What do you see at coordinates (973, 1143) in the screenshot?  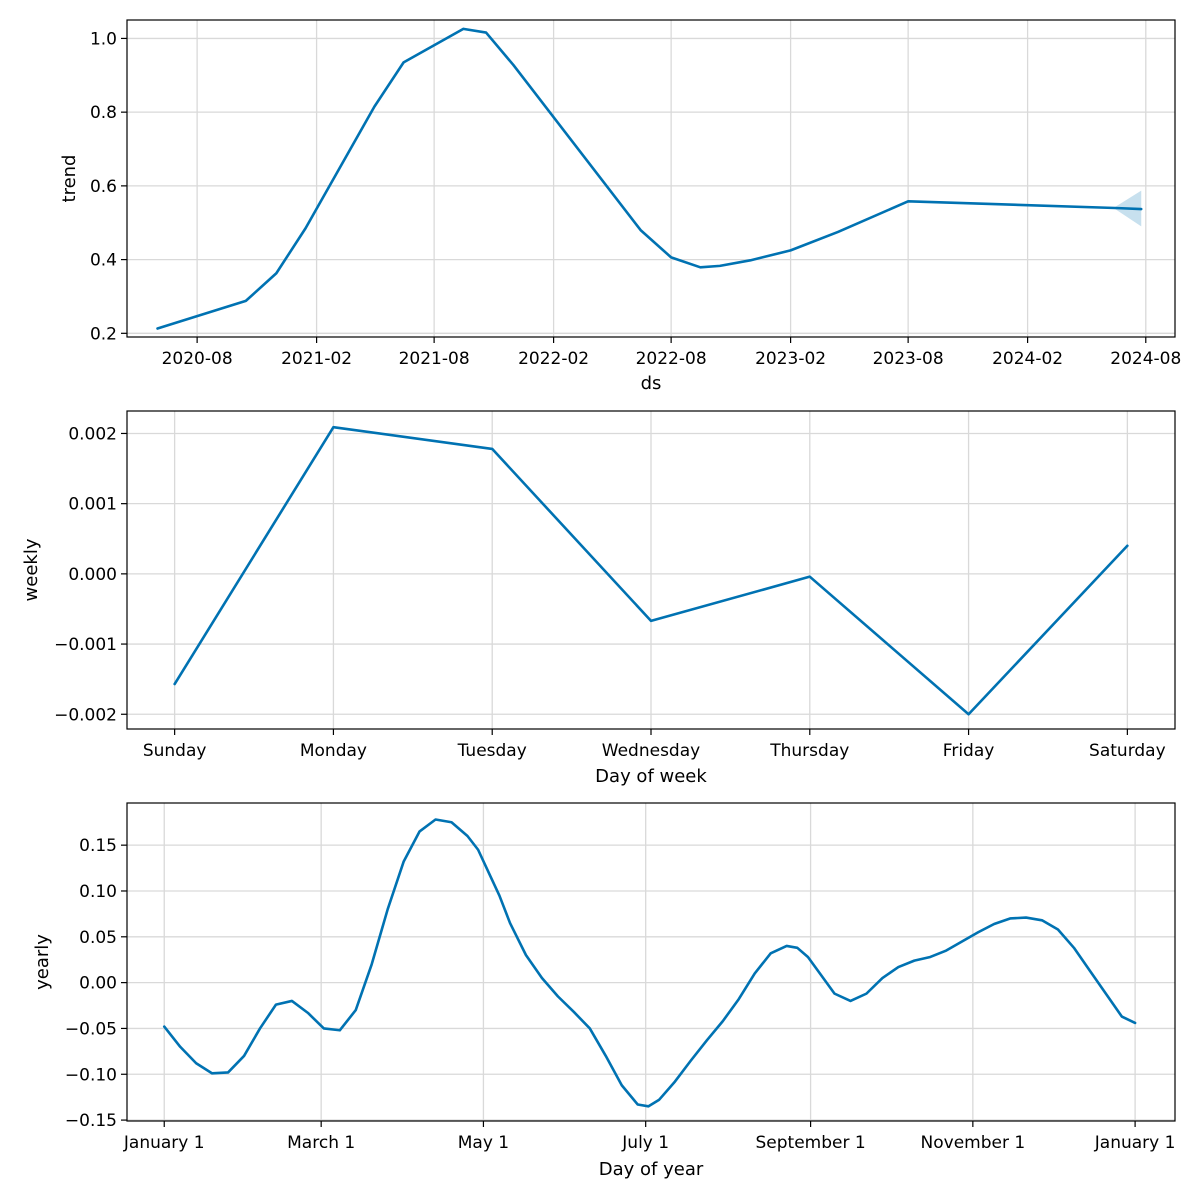 I see `yearly-x-tick-label: November 1` at bounding box center [973, 1143].